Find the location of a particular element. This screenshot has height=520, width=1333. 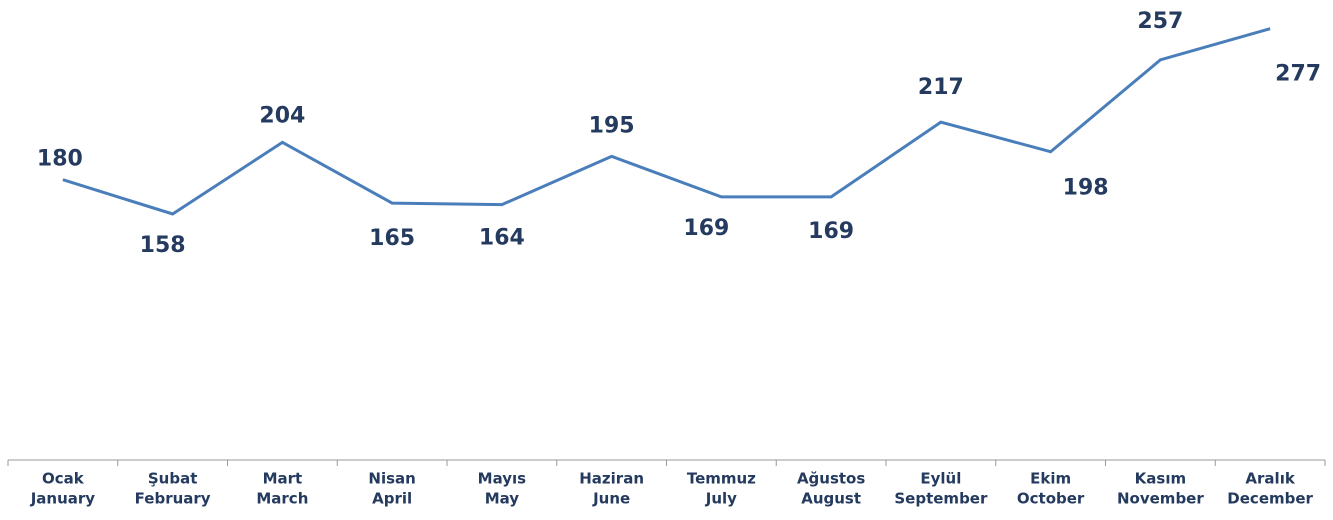

x-tick-label: February is located at coordinates (173, 499).